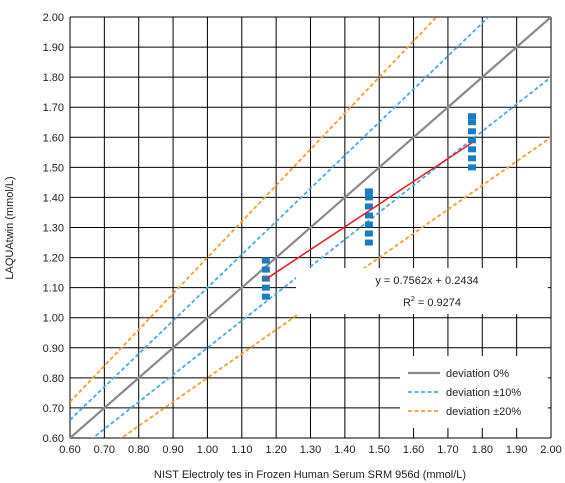 The width and height of the screenshot is (565, 483). I want to click on y-tick-label: 0.80, so click(53, 379).